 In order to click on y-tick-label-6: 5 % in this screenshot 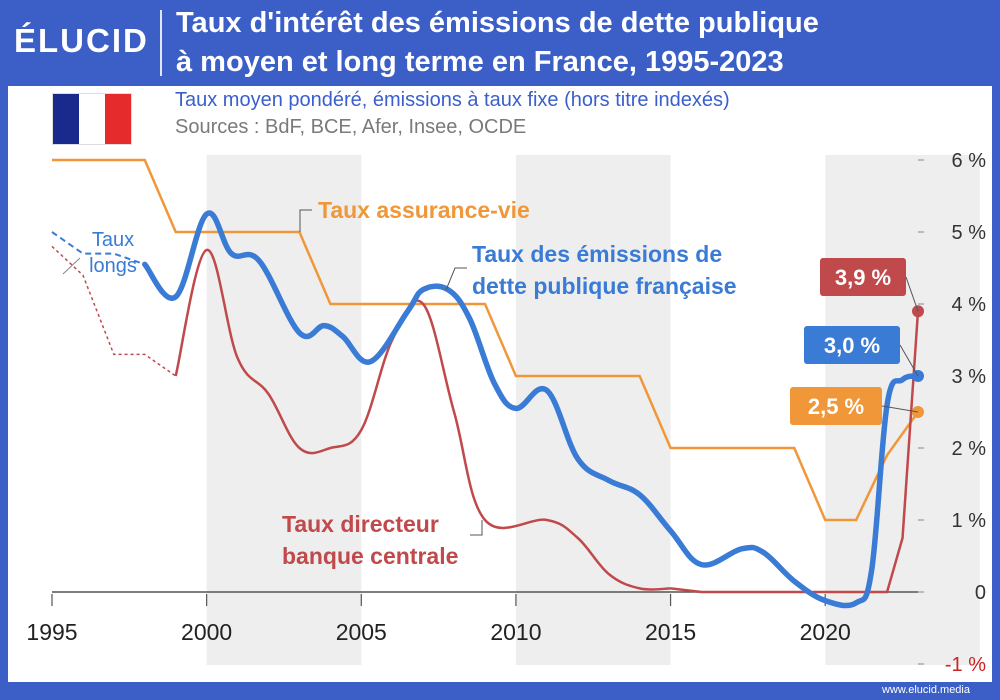, I will do `click(969, 233)`.